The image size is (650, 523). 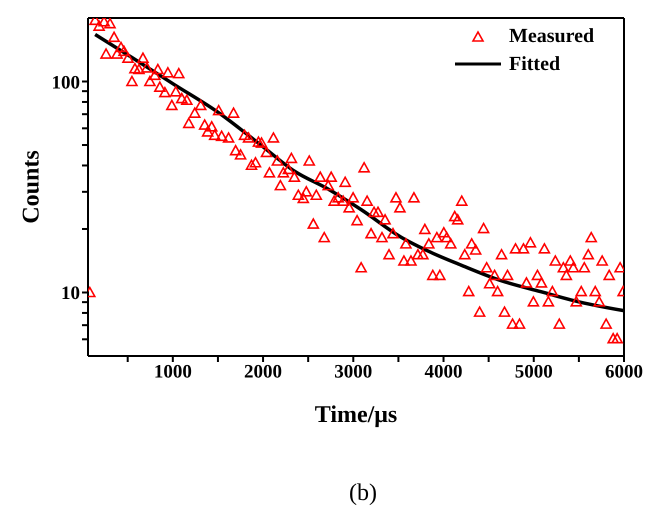 I want to click on x-tick-label: 3000, so click(x=353, y=371).